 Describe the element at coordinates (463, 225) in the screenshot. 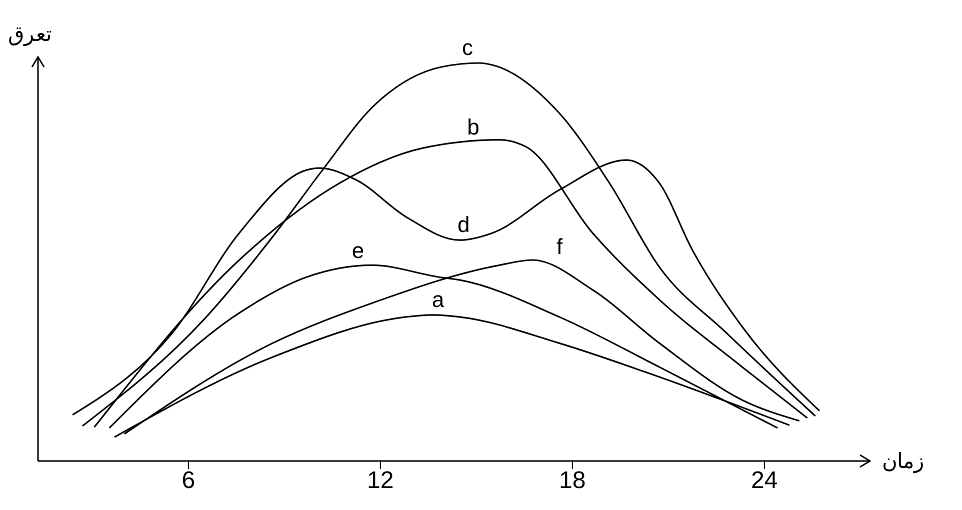

I see `annotation: d` at that location.